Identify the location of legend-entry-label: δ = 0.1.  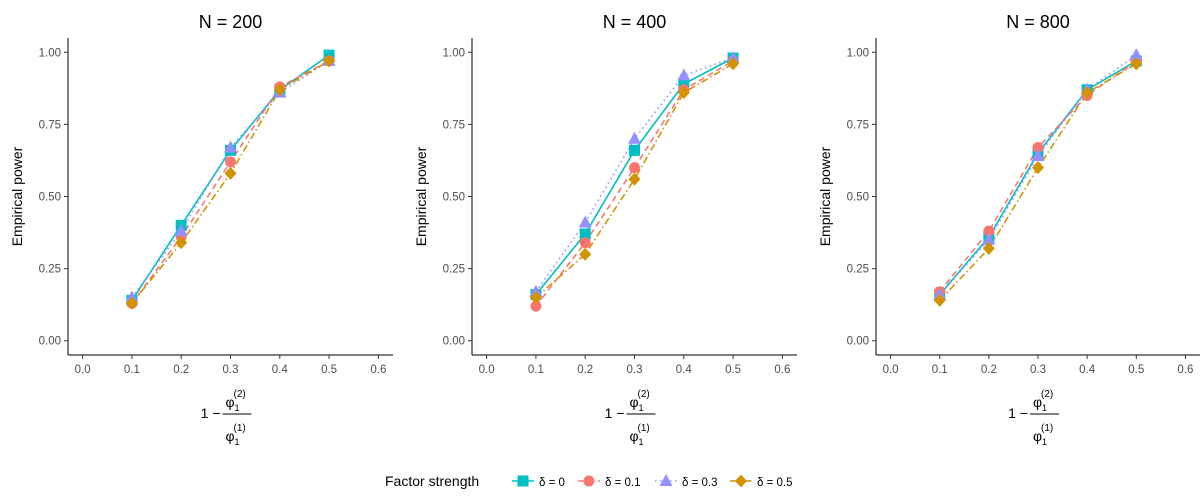
(623, 483).